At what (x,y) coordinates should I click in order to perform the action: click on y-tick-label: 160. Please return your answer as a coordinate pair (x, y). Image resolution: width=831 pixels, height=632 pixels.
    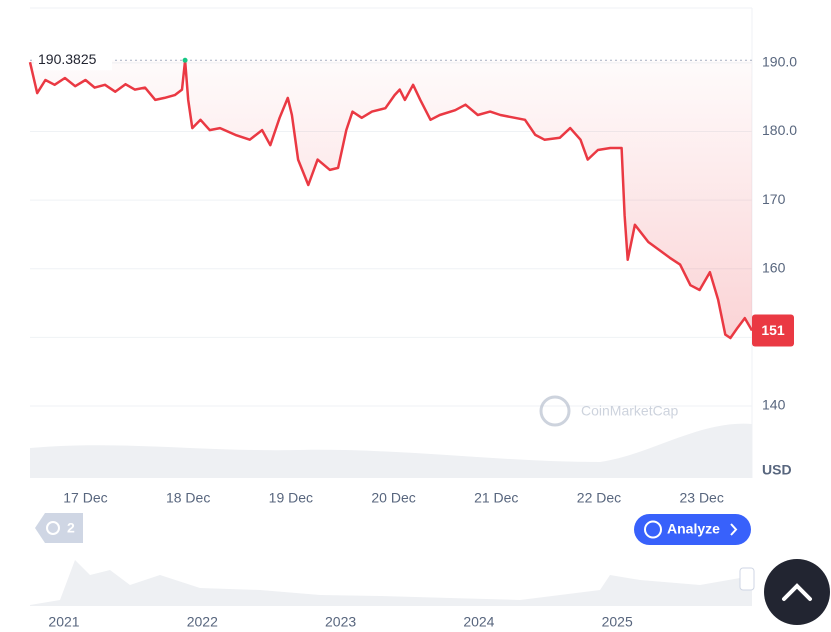
    Looking at the image, I should click on (774, 267).